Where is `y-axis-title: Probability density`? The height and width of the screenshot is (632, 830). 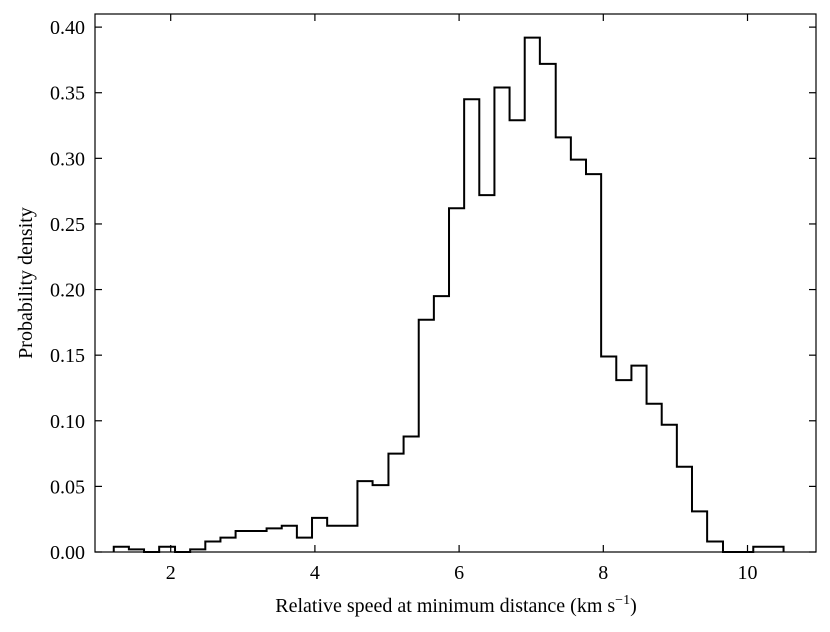
y-axis-title: Probability density is located at coordinates (26, 283).